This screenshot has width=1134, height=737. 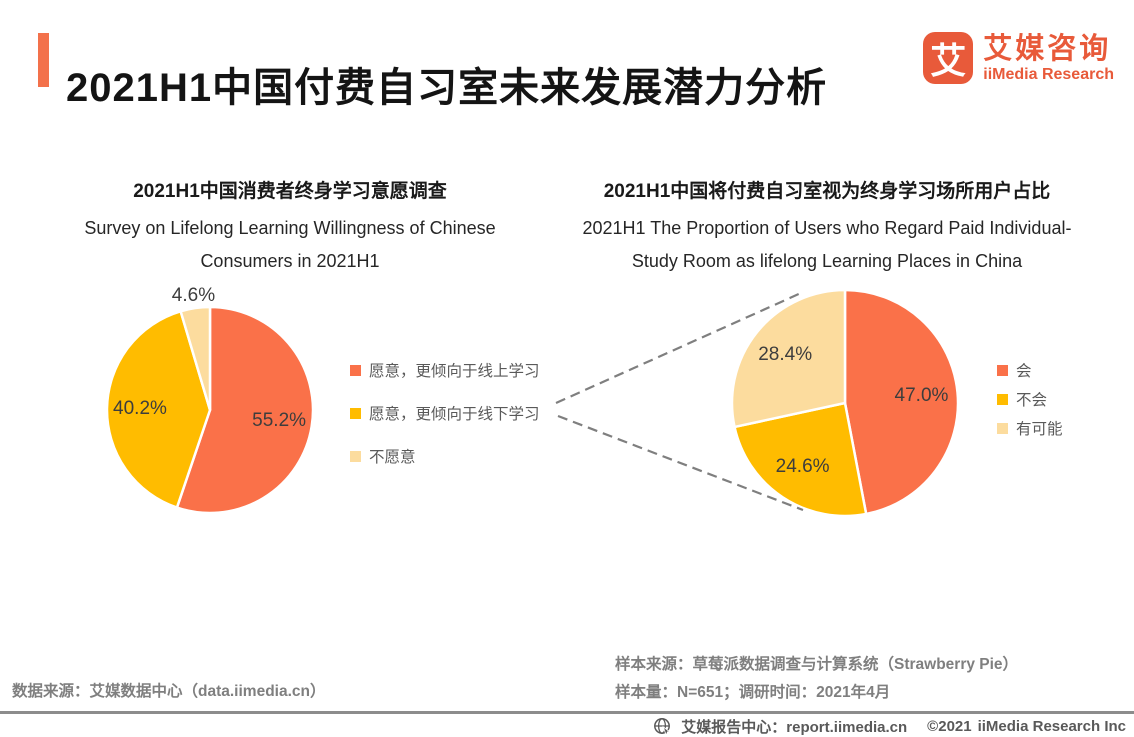 What do you see at coordinates (1048, 74) in the screenshot?
I see `logo-name-en: iiMedia Research` at bounding box center [1048, 74].